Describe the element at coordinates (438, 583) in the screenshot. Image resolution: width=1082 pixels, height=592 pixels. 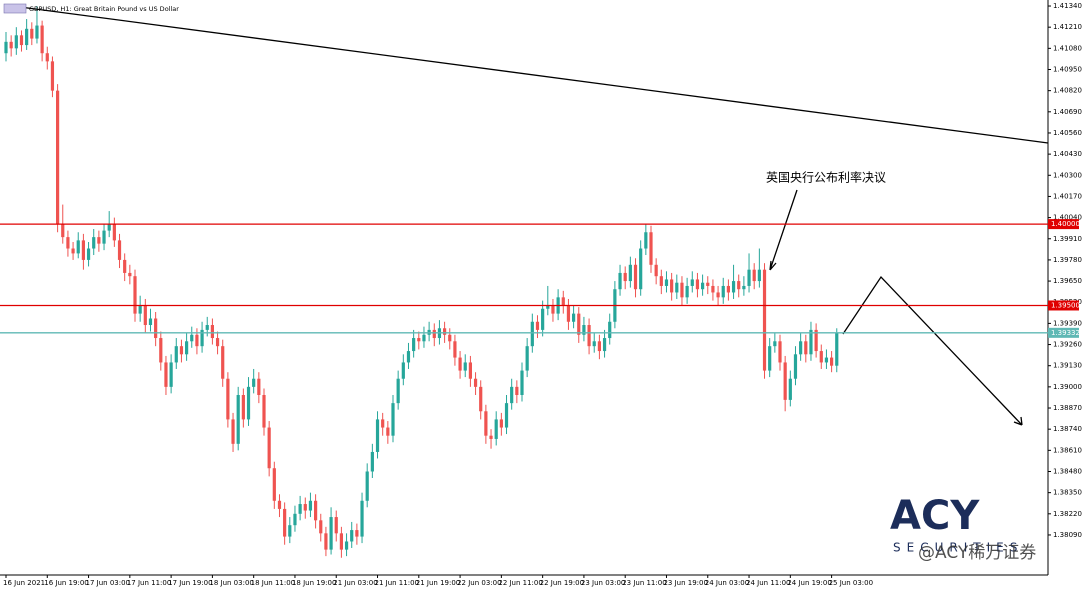
I see `x-tick-label: 21 Jun 19:00` at that location.